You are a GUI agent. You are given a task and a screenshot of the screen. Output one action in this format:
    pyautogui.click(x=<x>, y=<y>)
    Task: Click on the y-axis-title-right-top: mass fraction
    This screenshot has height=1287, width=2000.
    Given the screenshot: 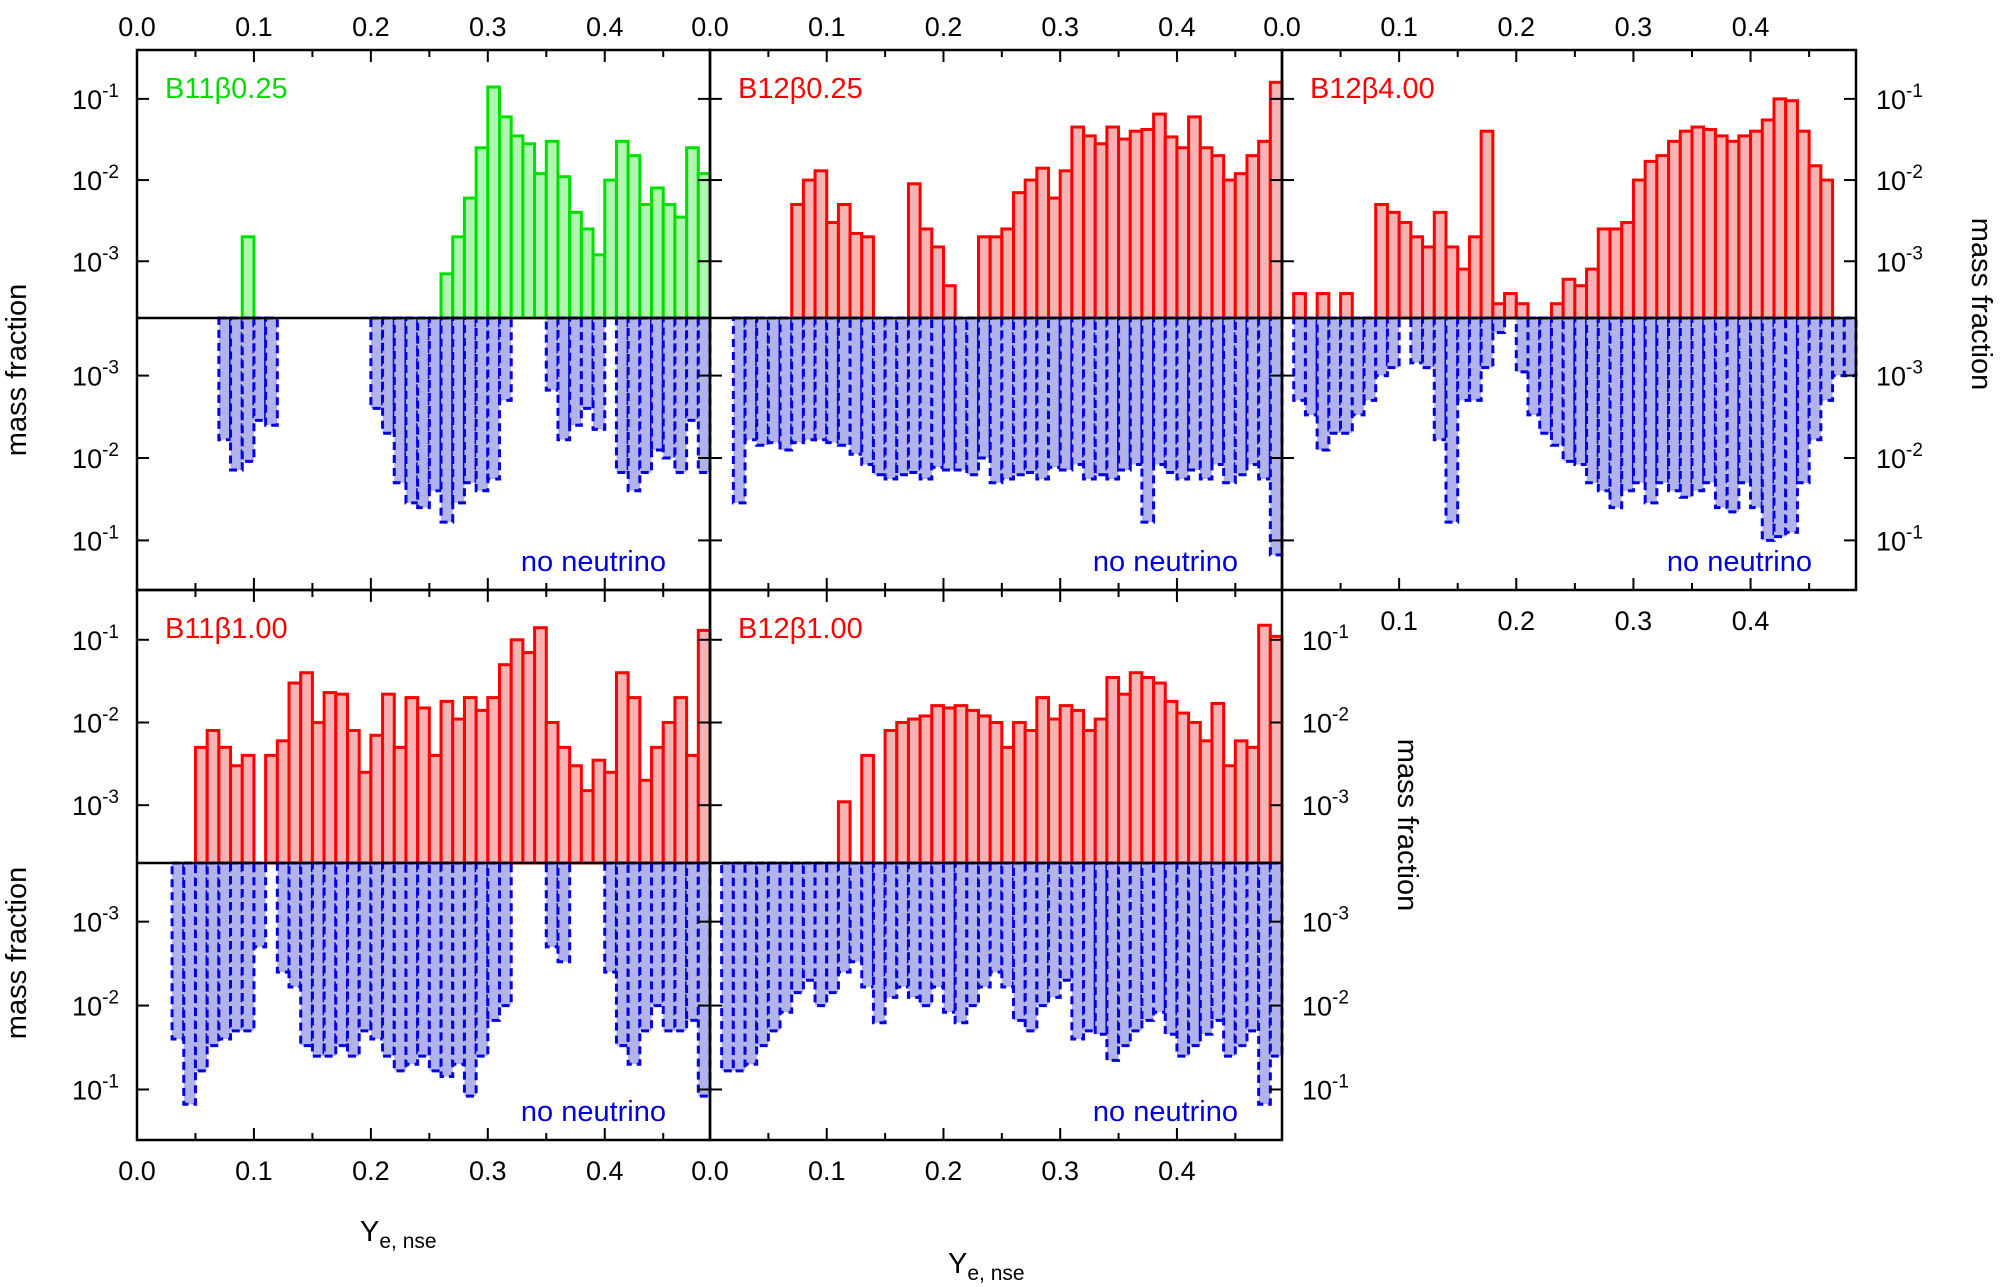 What is the action you would take?
    pyautogui.click(x=1981, y=304)
    